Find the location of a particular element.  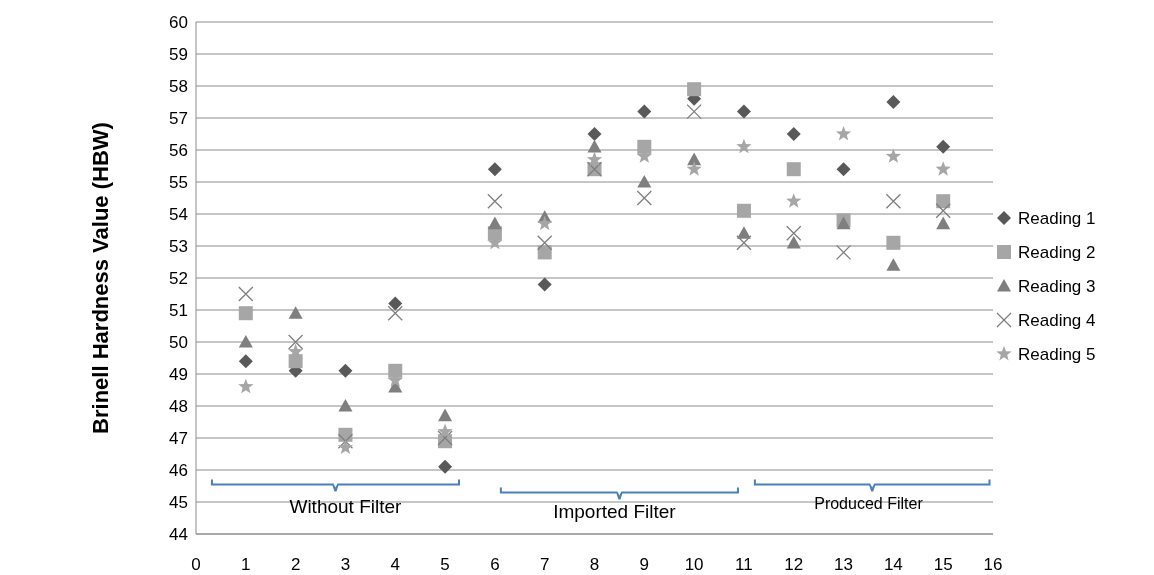

x-tick-label: 16 is located at coordinates (993, 564).